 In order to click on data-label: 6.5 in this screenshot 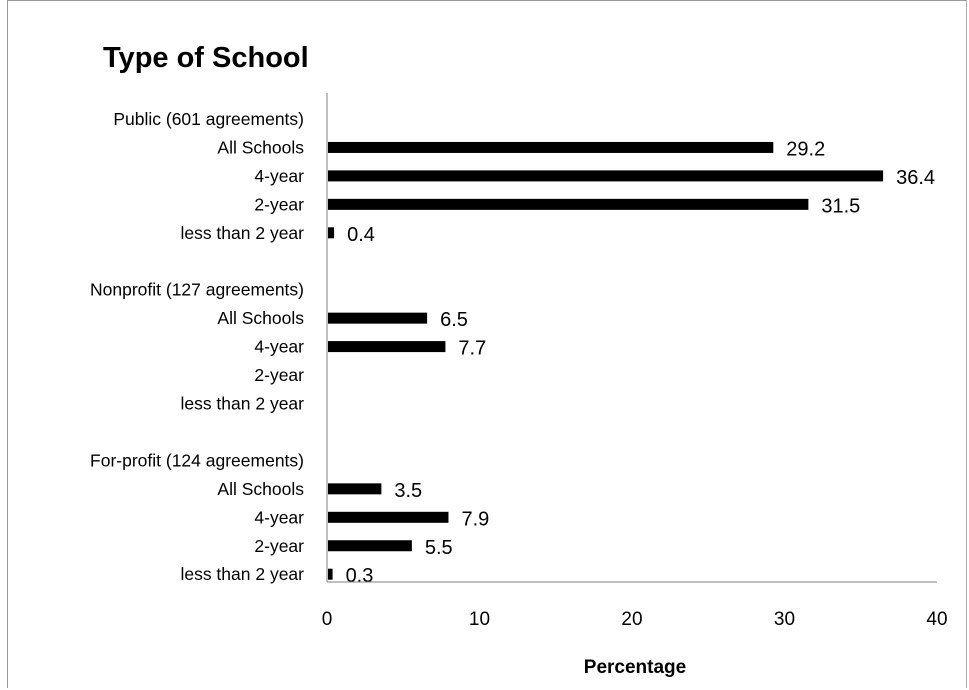, I will do `click(454, 320)`.